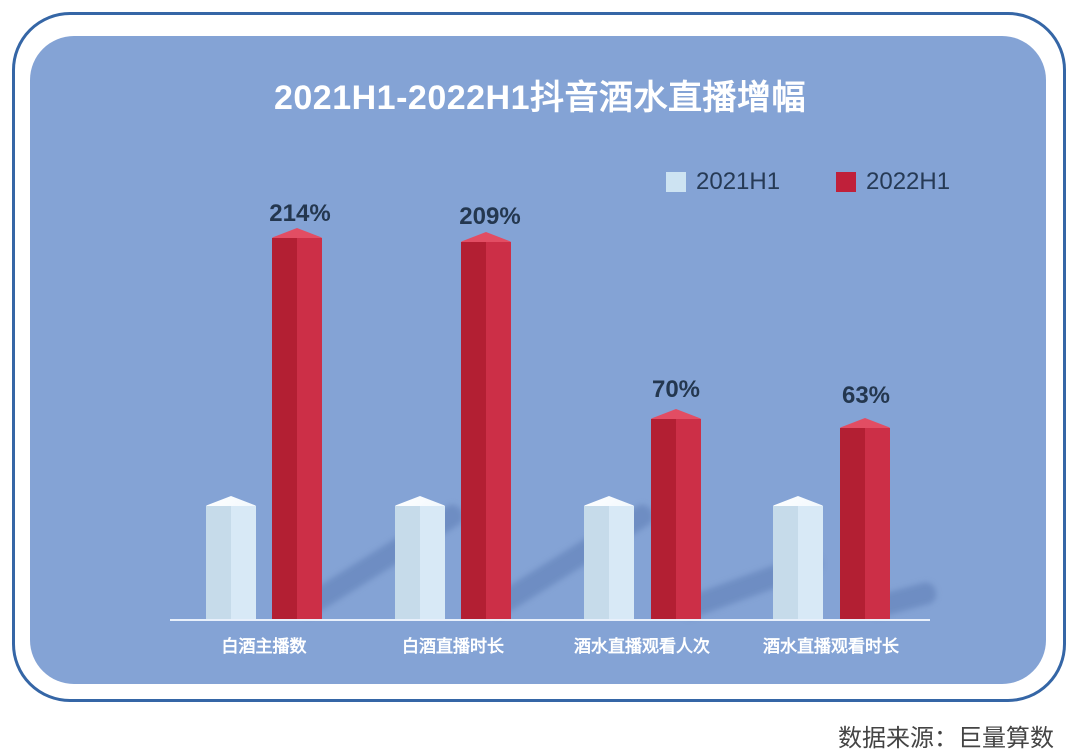 The image size is (1080, 754). What do you see at coordinates (738, 181) in the screenshot?
I see `legend-label: 2021H1` at bounding box center [738, 181].